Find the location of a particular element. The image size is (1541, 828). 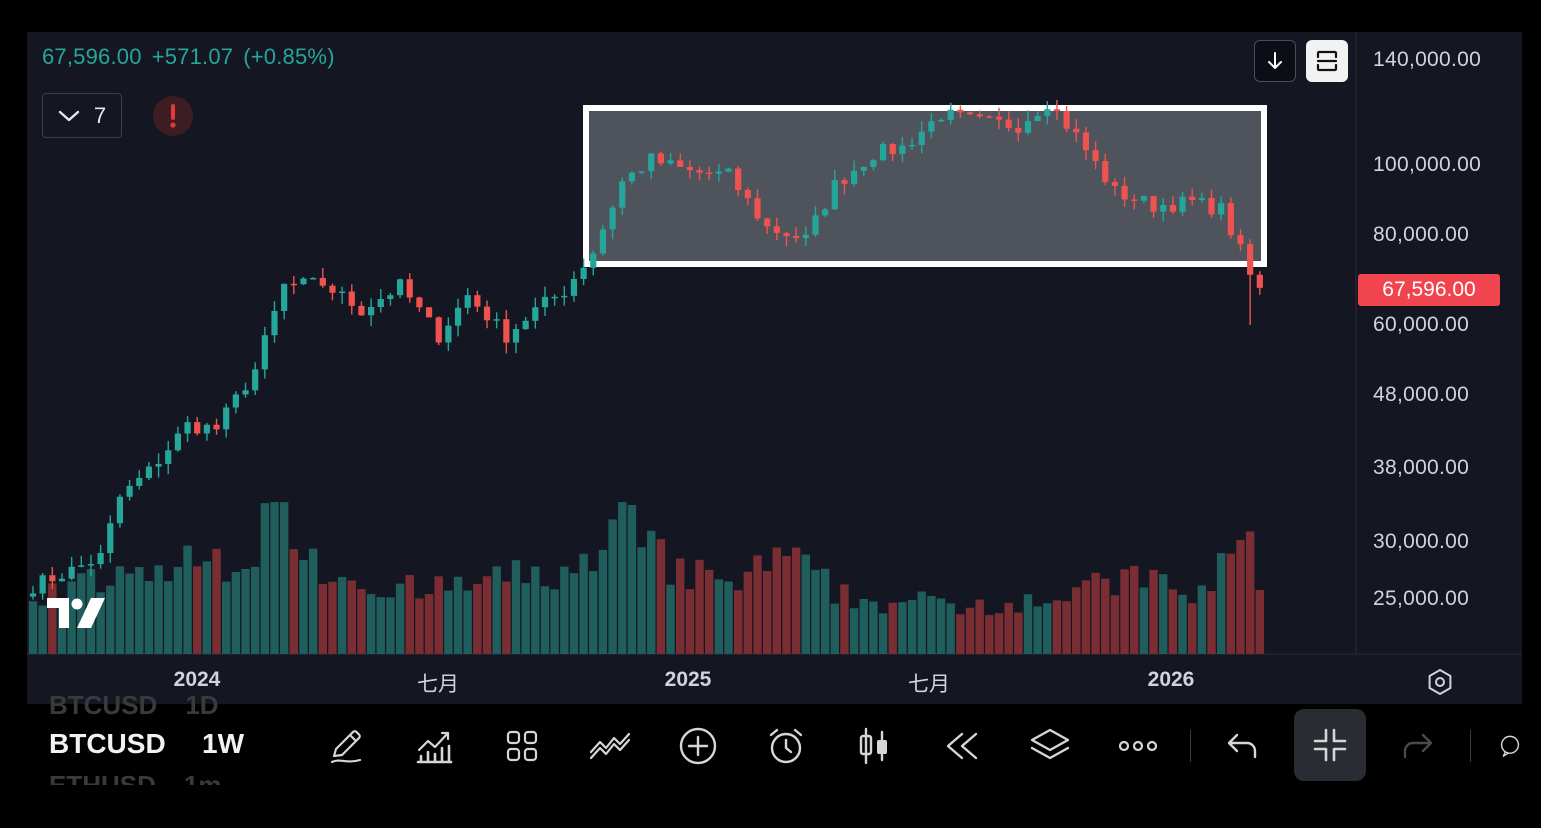

indicator-count: 7 is located at coordinates (100, 115).